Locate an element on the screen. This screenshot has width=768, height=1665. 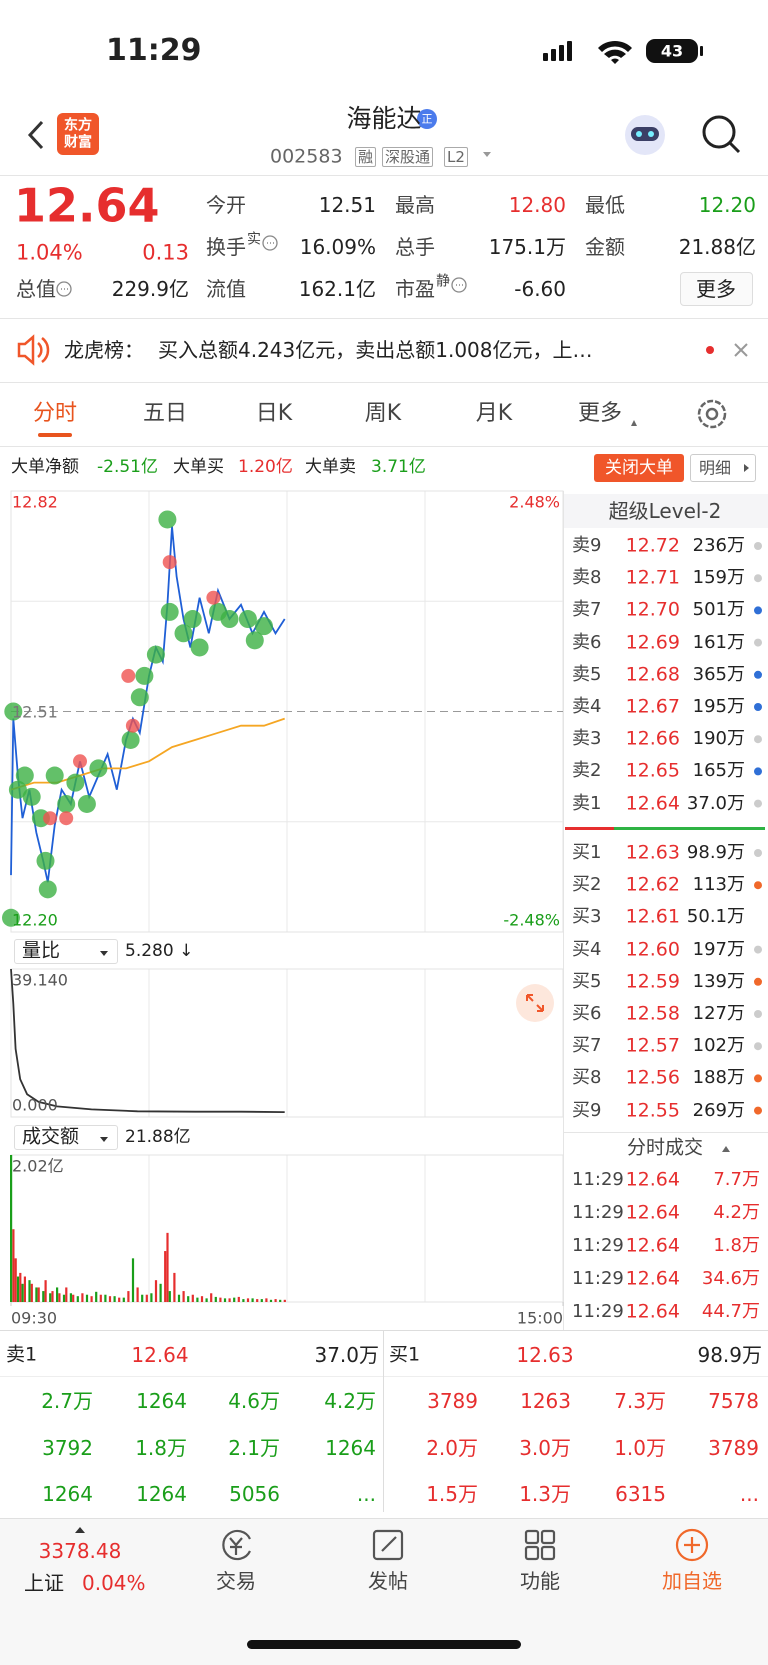
indicator-selector: 成交额 is located at coordinates (51, 1136).